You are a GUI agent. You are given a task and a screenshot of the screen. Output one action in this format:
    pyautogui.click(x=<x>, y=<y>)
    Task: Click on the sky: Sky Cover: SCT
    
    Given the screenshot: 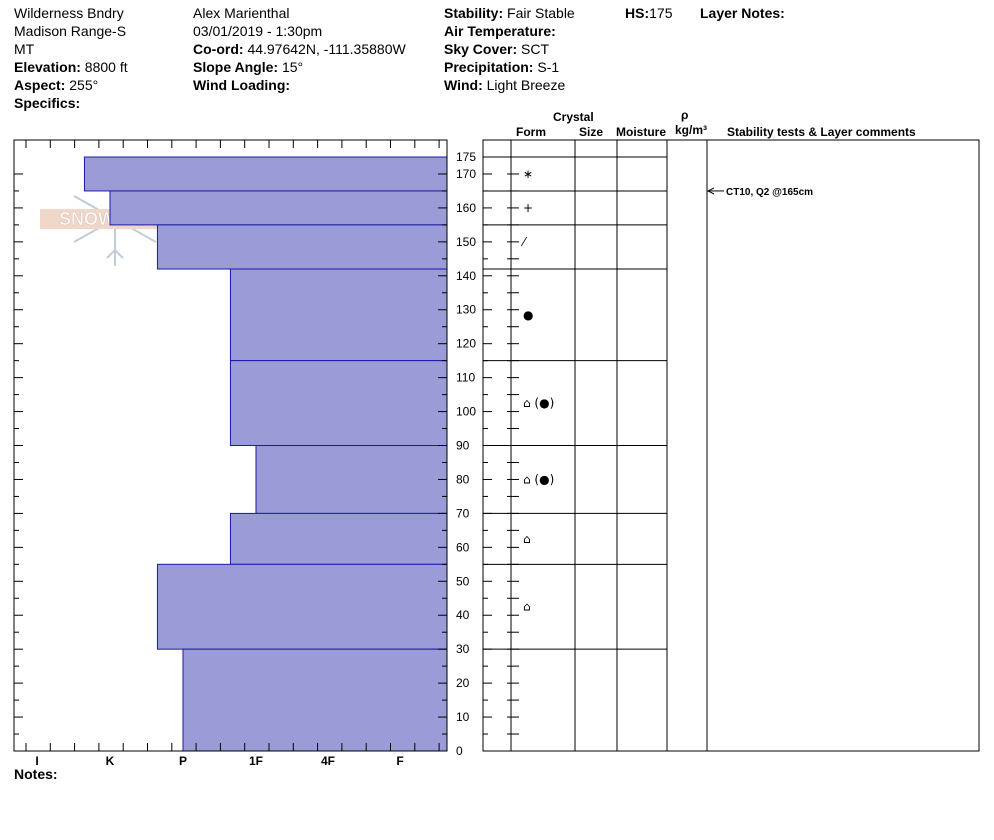 What is the action you would take?
    pyautogui.click(x=509, y=49)
    